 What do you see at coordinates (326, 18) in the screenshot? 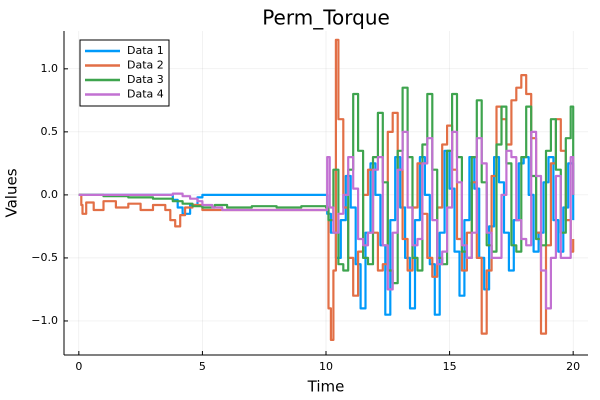
I see `chart-title: Perm_Torque` at bounding box center [326, 18].